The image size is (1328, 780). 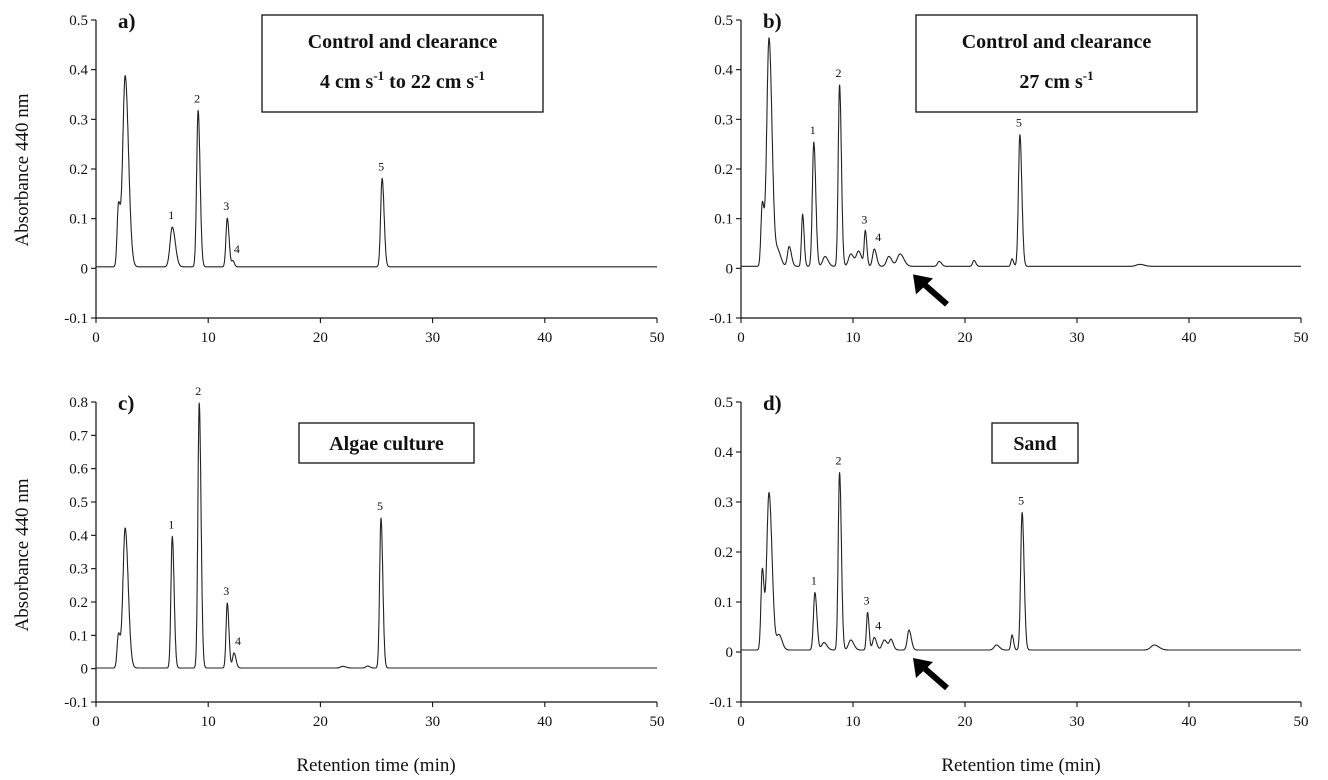 What do you see at coordinates (347, 82) in the screenshot?
I see `label-segment: 4 cm s` at bounding box center [347, 82].